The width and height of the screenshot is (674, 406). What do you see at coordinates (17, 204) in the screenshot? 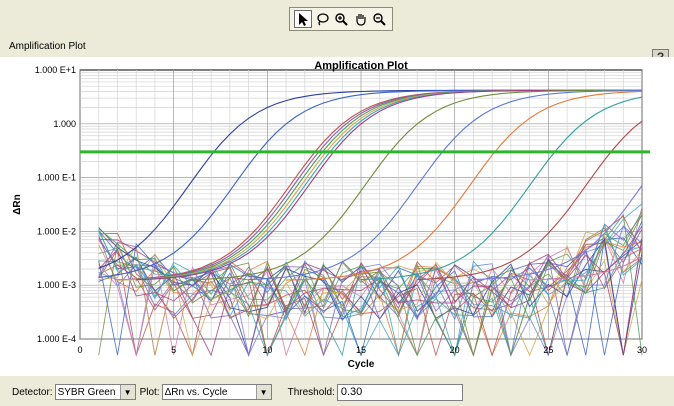
I see `y-axis-label: ΔRn` at bounding box center [17, 204].